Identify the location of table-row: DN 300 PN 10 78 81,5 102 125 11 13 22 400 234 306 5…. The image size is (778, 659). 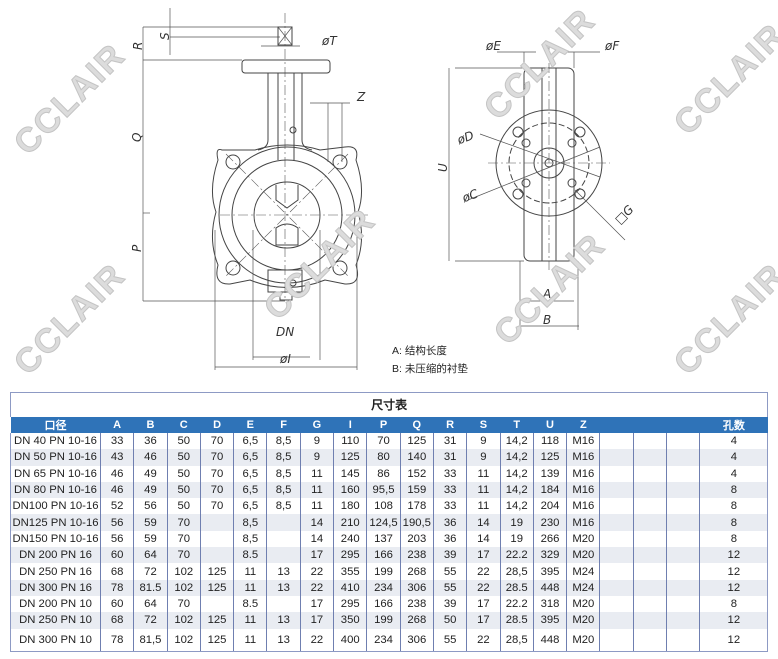
(389, 640).